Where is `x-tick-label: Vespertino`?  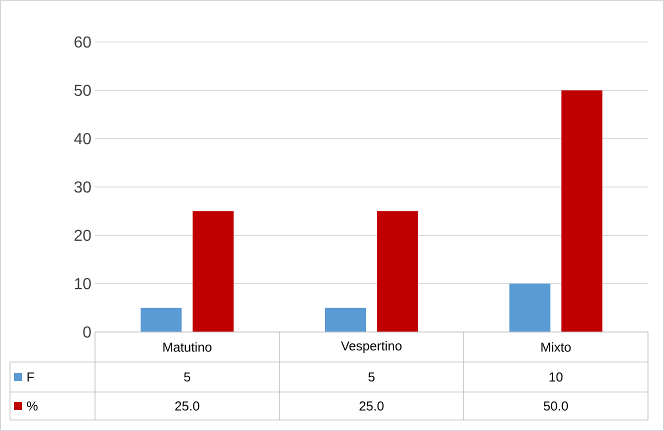 x-tick-label: Vespertino is located at coordinates (371, 347).